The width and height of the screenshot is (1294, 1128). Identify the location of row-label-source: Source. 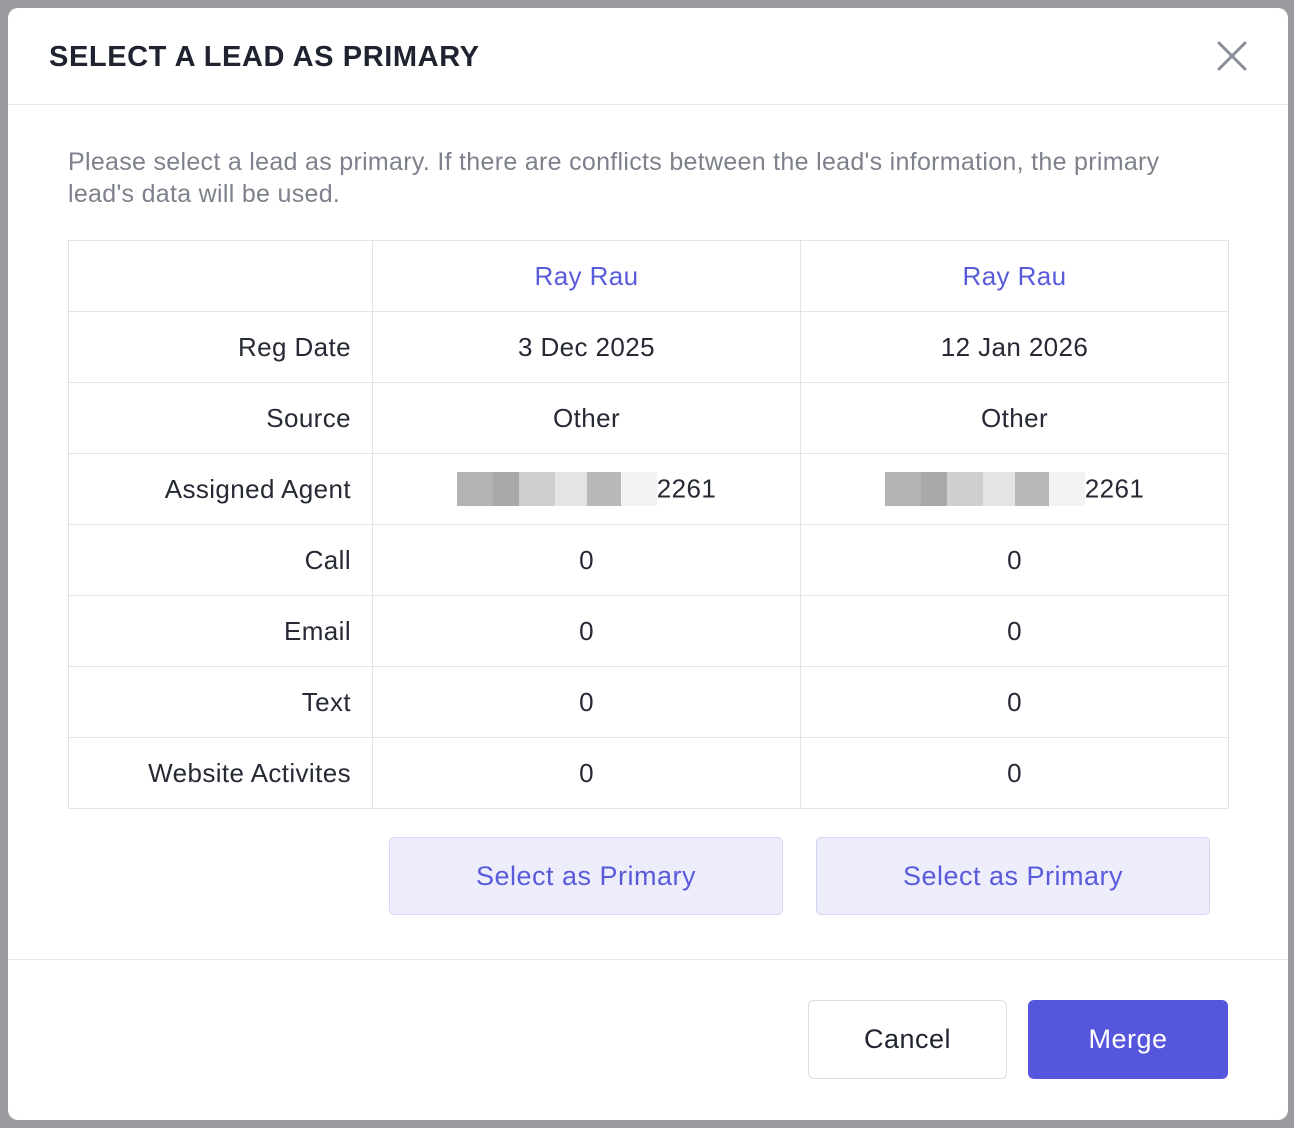
(220, 418).